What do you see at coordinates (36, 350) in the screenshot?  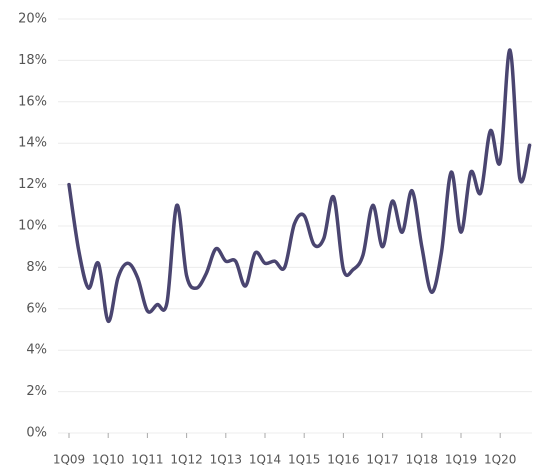 I see `y-tick-label: 4%` at bounding box center [36, 350].